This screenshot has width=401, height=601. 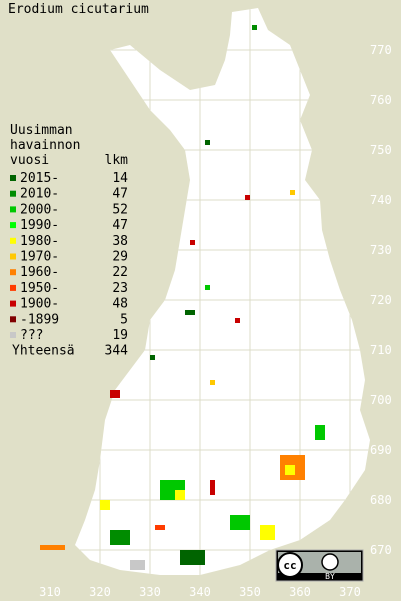 I want to click on cc-icon, so click(x=290, y=565).